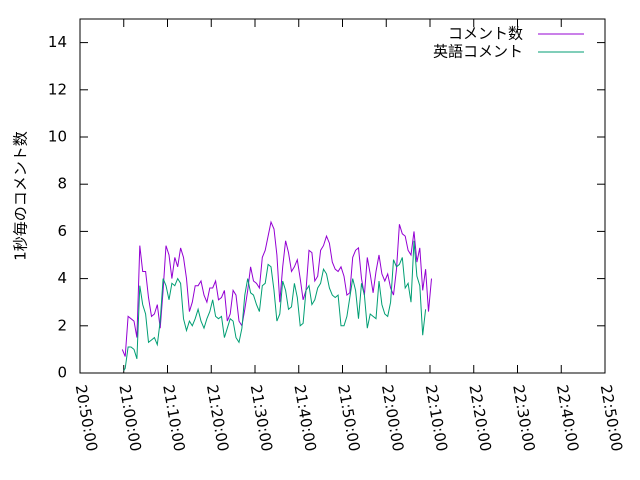 This screenshot has width=640, height=480. Describe the element at coordinates (348, 417) in the screenshot. I see `x-tick-label: 21:50:00` at that location.